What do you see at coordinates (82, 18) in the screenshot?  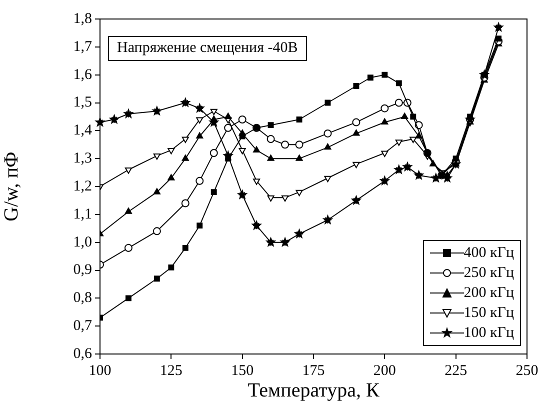 I see `y-tick-label: 1,8` at bounding box center [82, 18].